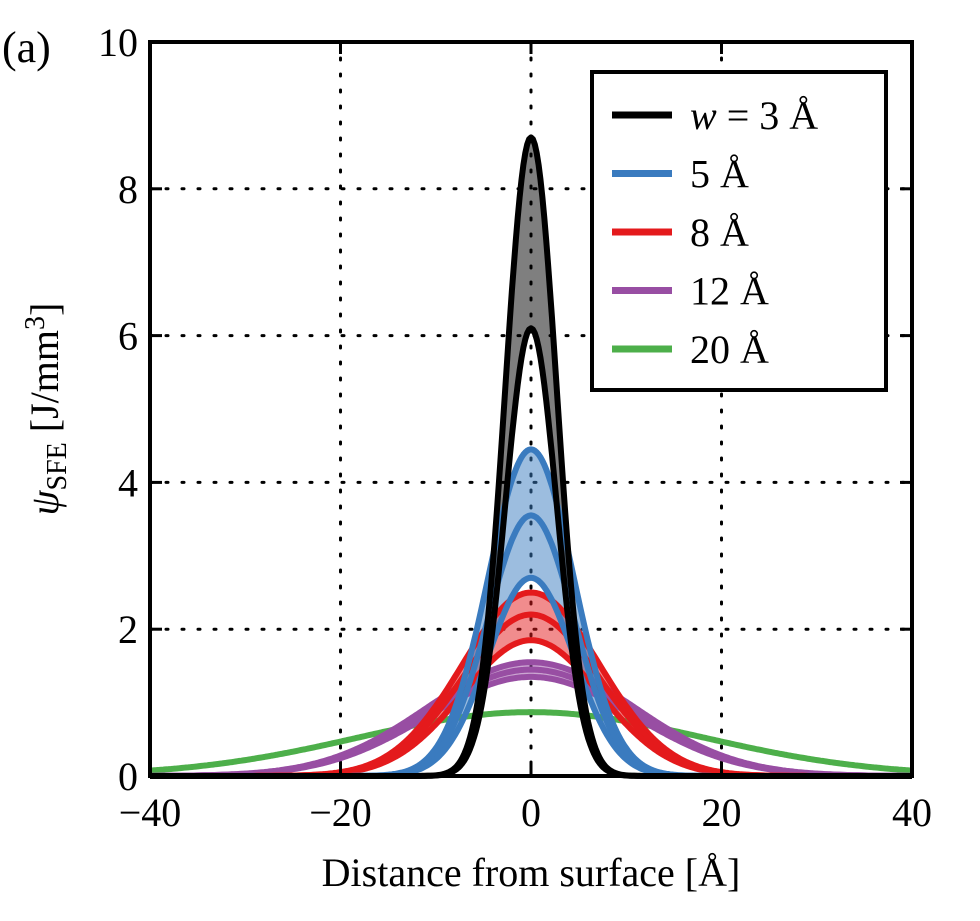 The width and height of the screenshot is (980, 921). I want to click on y-axis-label-subscript: SFE, so click(57, 466).